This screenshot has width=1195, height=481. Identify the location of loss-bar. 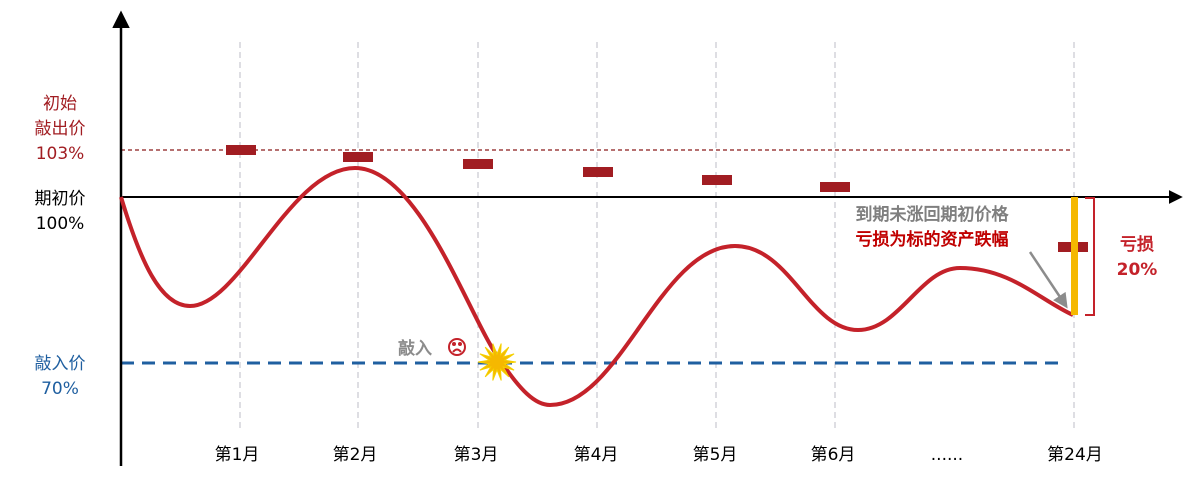
(1074, 256).